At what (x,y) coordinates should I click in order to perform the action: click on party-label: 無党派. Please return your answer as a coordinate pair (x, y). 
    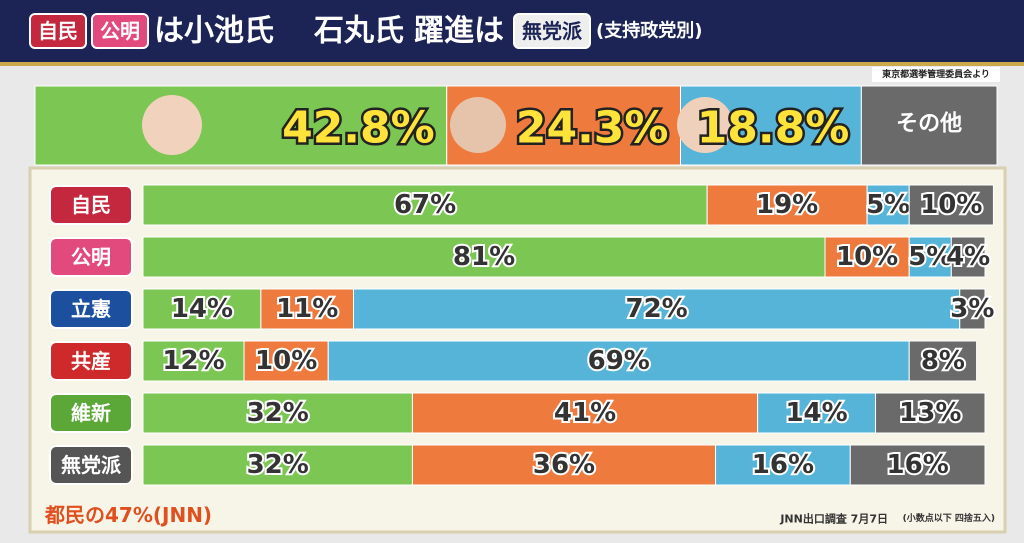
    Looking at the image, I should click on (91, 465).